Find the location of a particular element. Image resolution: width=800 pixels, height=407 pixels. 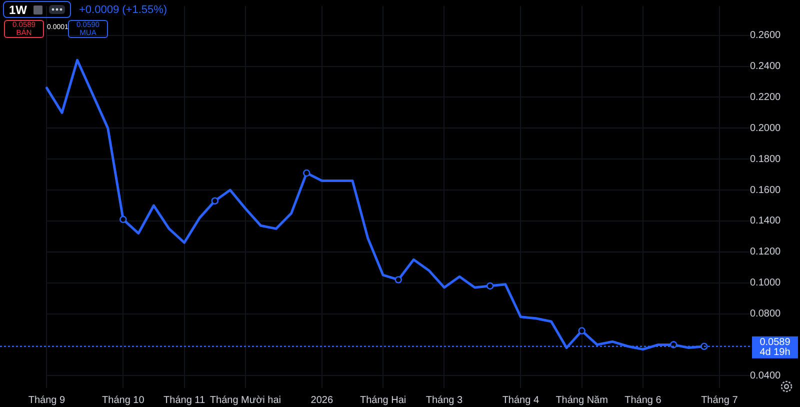

ref-line-label: 0.0589 is located at coordinates (775, 342).